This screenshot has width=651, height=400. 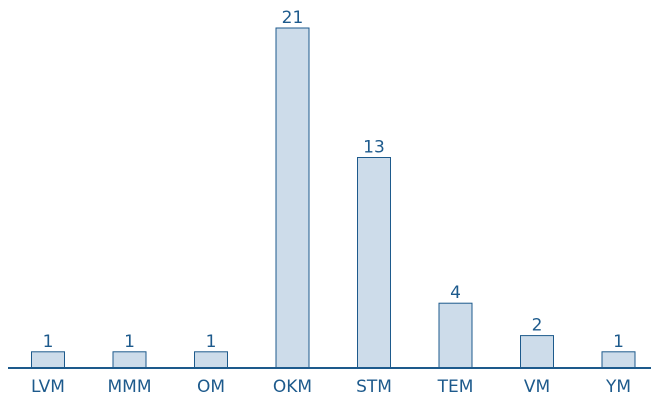 I want to click on x-tick-label-mmm: MMM, so click(x=129, y=387).